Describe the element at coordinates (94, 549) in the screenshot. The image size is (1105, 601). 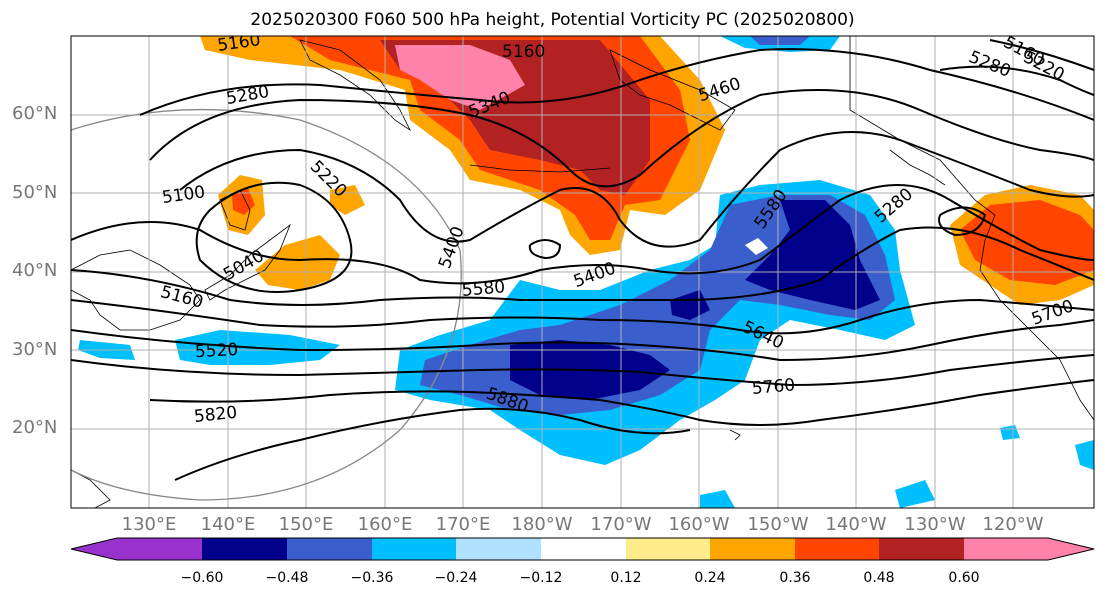
I see `colorbar-under-arrow` at that location.